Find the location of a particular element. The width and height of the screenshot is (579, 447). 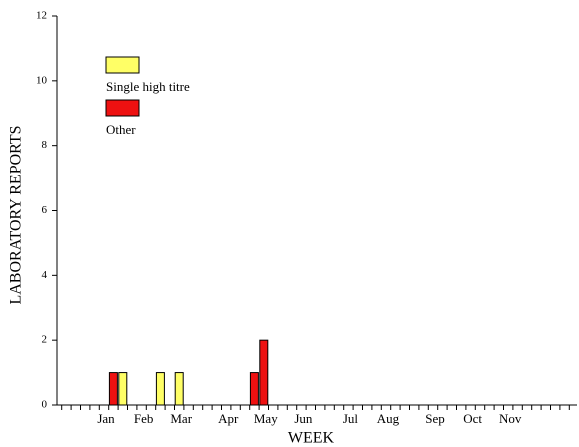

y-tick-label: 0 is located at coordinates (45, 405).